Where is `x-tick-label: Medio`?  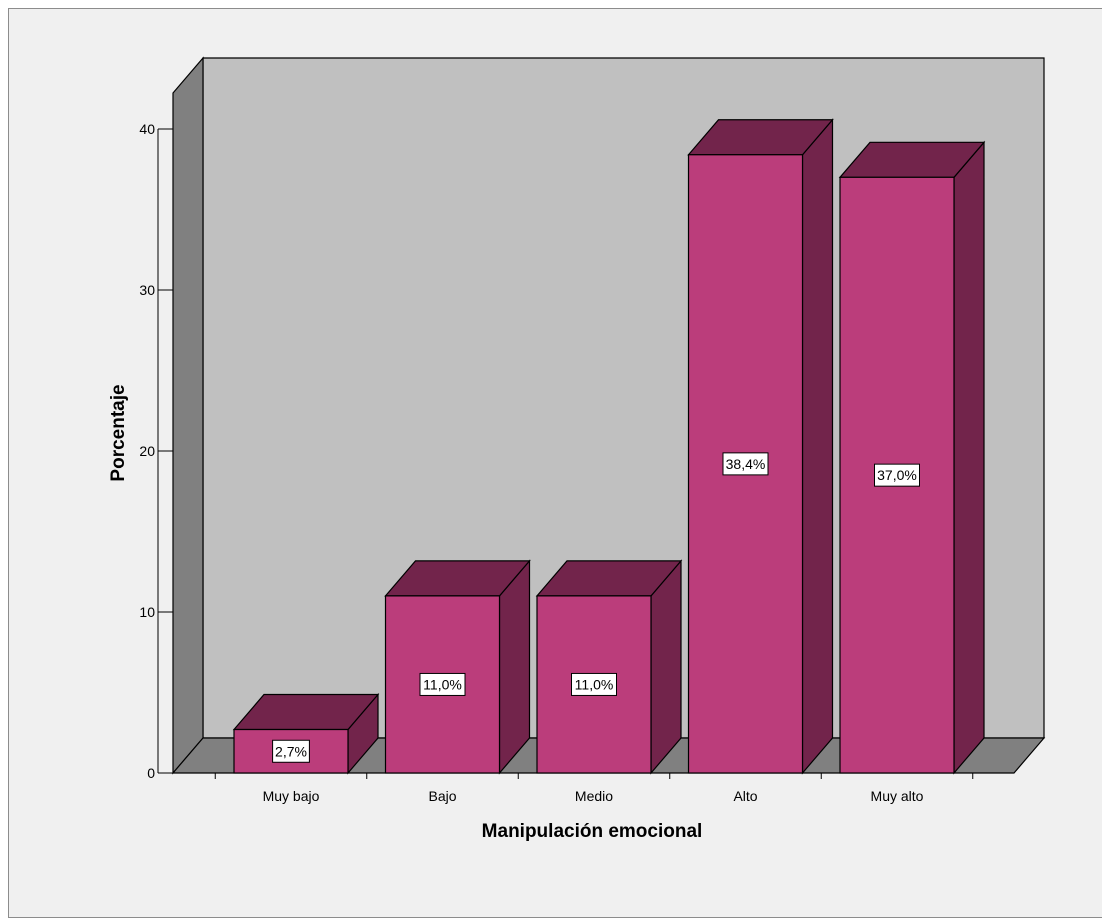
x-tick-label: Medio is located at coordinates (594, 796).